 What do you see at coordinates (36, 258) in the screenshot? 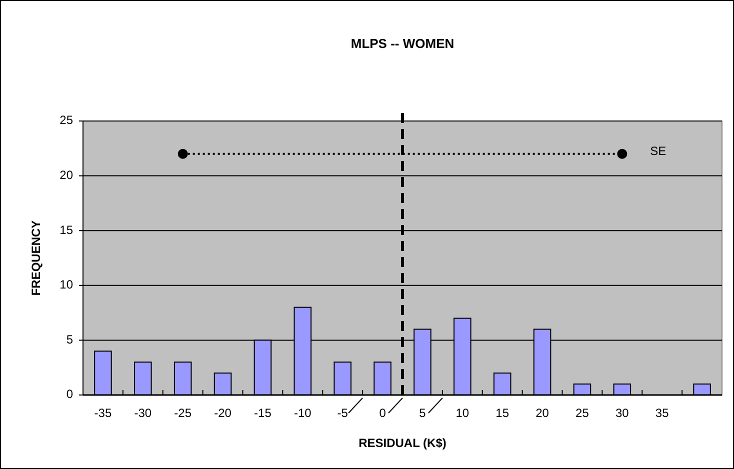
I see `y-axis-title: FREQUENCY` at bounding box center [36, 258].